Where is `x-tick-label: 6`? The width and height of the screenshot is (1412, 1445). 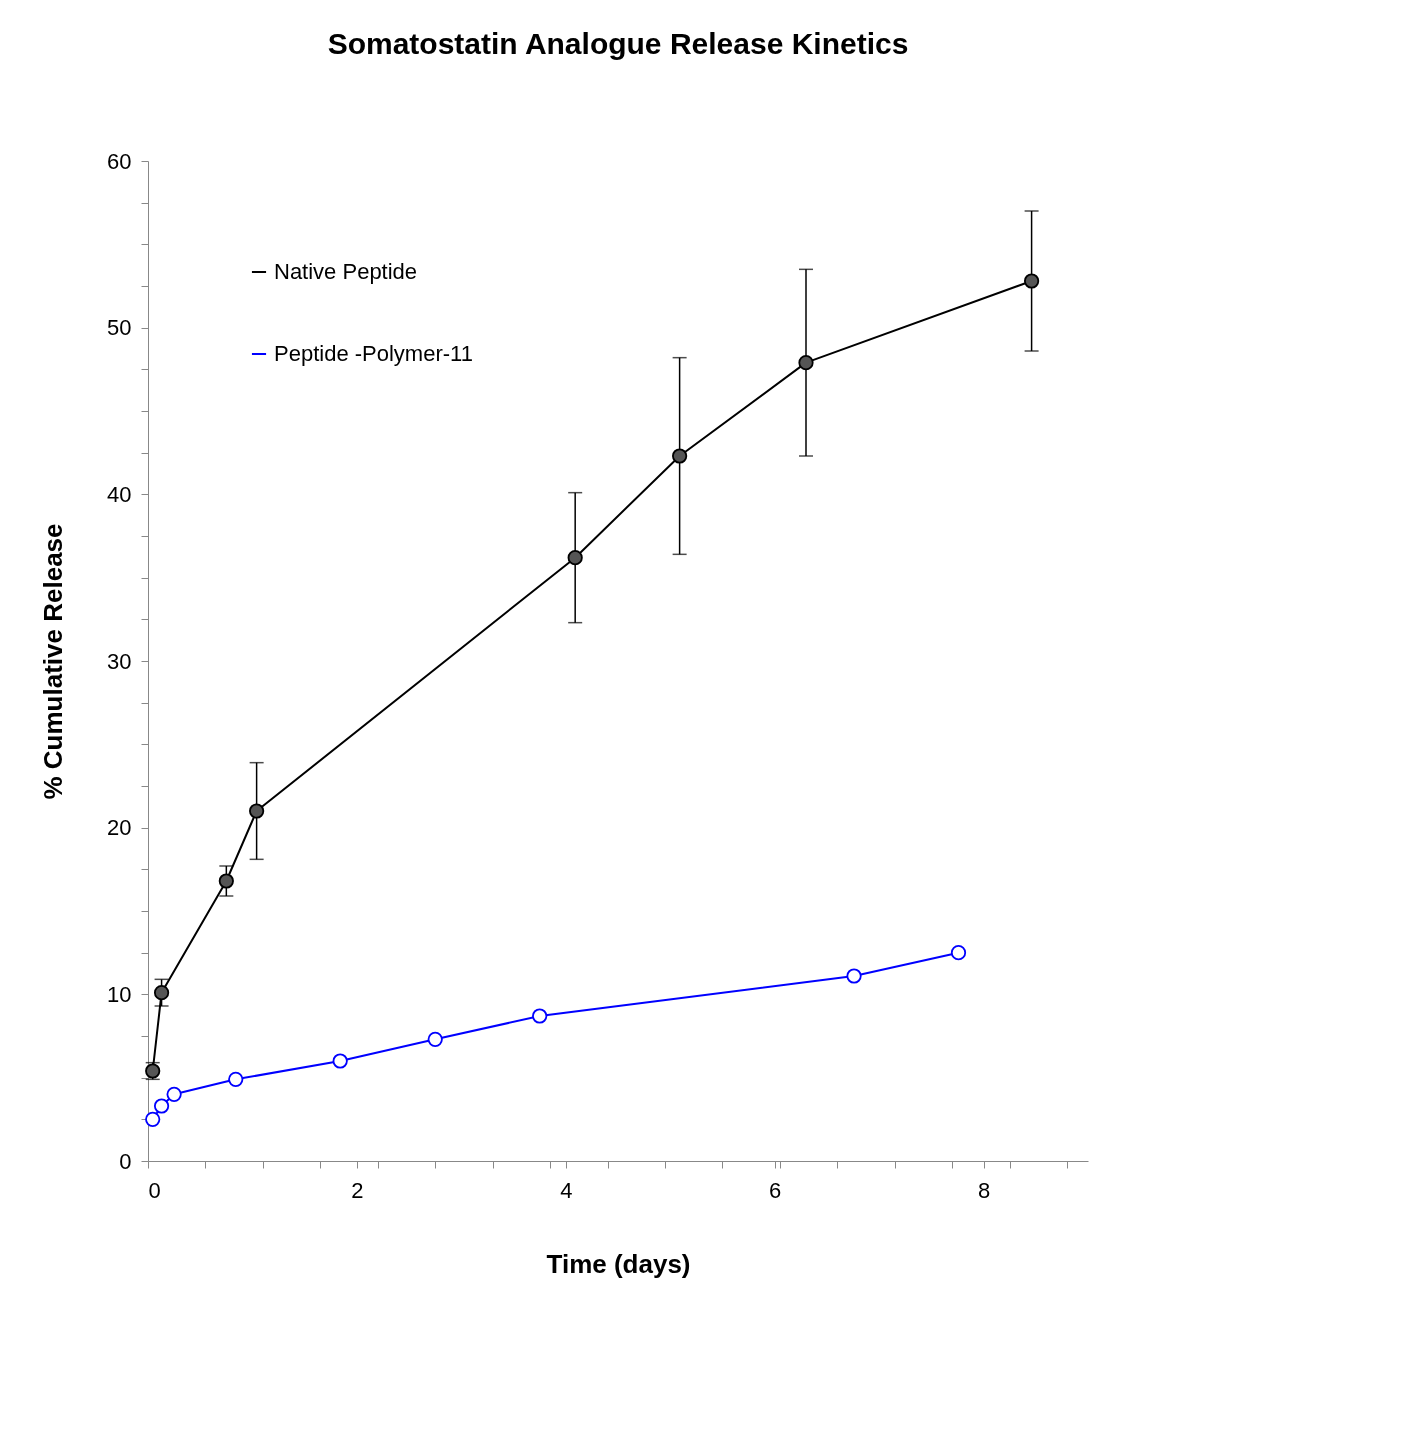 x-tick-label: 6 is located at coordinates (775, 1190).